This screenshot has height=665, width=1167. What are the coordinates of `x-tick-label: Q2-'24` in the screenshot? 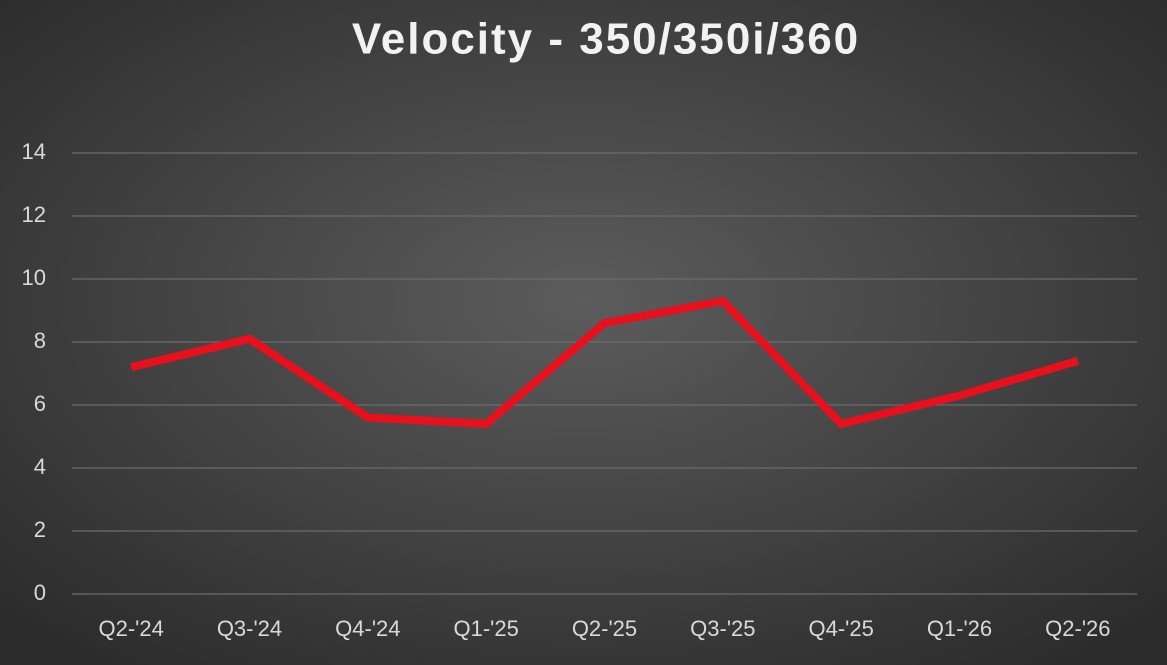 It's located at (130, 628).